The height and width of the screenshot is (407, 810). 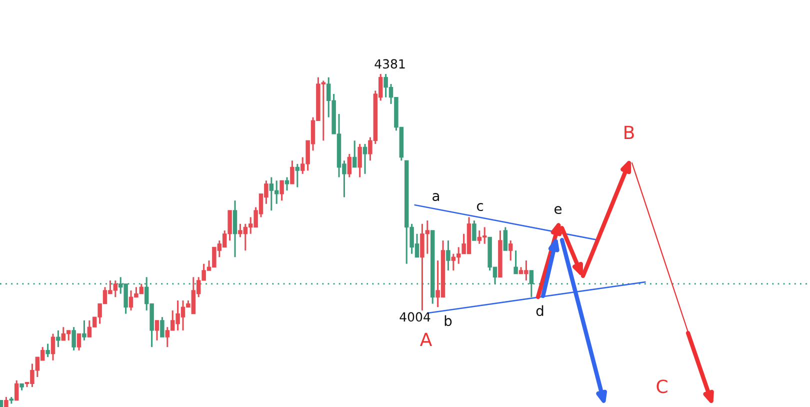 What do you see at coordinates (558, 210) in the screenshot?
I see `text: e` at bounding box center [558, 210].